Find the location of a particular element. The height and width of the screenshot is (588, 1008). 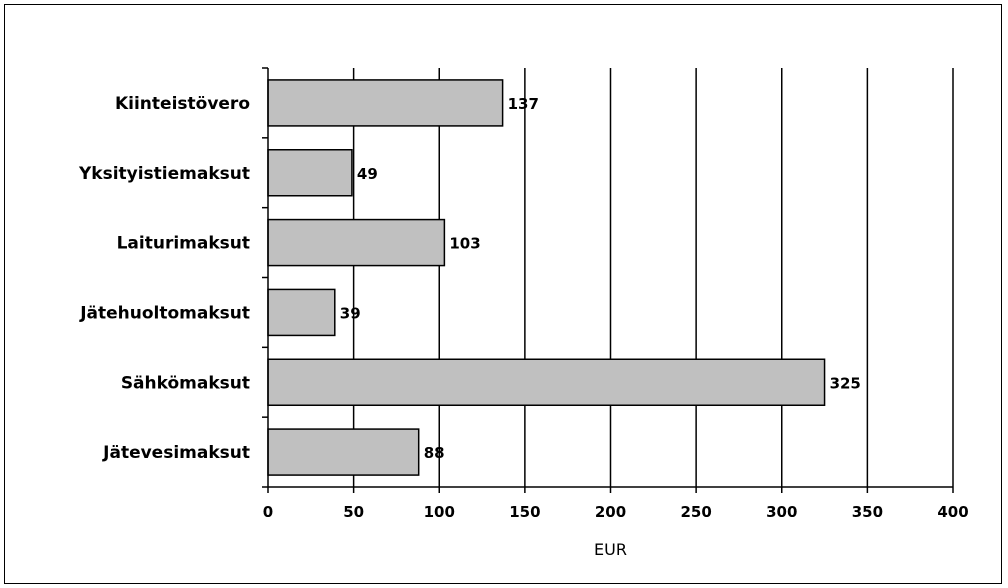

data-label: 49 is located at coordinates (367, 174).